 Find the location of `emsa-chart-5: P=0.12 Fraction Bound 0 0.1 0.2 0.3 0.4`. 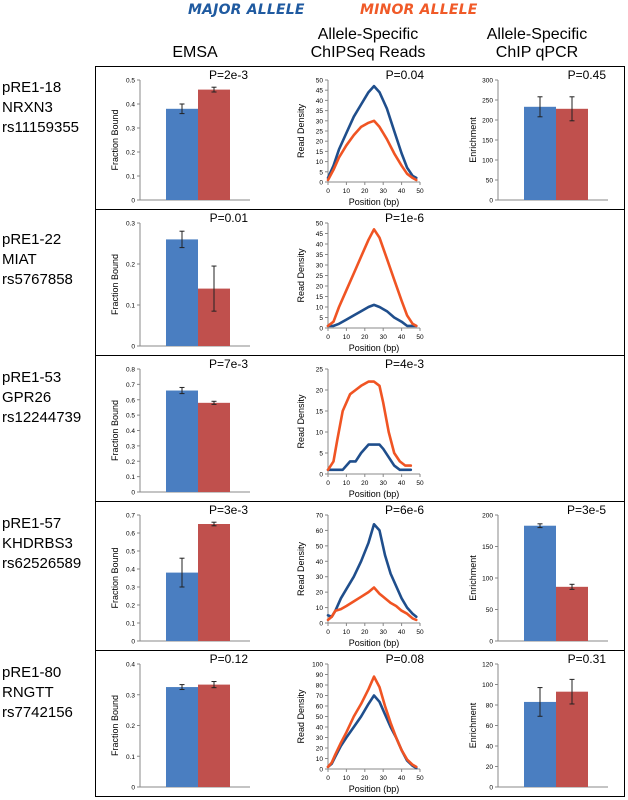

emsa-chart-5: P=0.12 Fraction Bound 0 0.1 0.2 0.3 0.4 is located at coordinates (180, 722).